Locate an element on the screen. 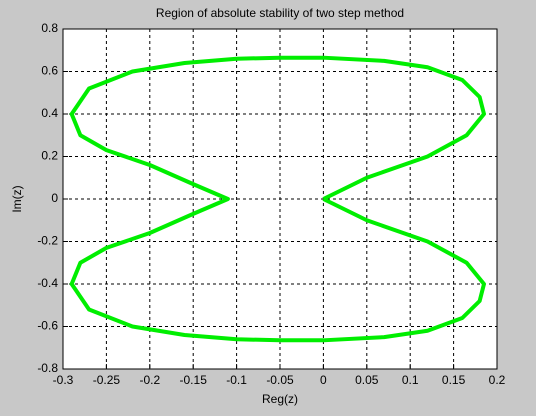 The width and height of the screenshot is (536, 416). x-tick-label: 0.05 is located at coordinates (367, 380).